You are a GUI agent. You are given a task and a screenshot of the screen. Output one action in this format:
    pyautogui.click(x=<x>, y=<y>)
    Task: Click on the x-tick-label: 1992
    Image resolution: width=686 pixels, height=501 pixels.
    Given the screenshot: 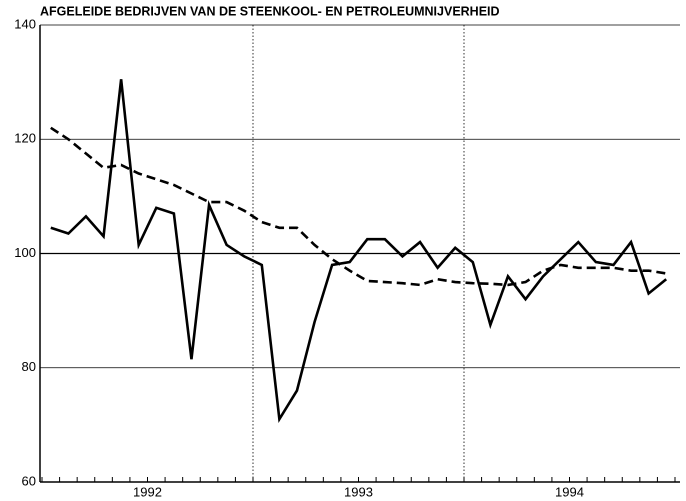 What is the action you would take?
    pyautogui.click(x=147, y=491)
    